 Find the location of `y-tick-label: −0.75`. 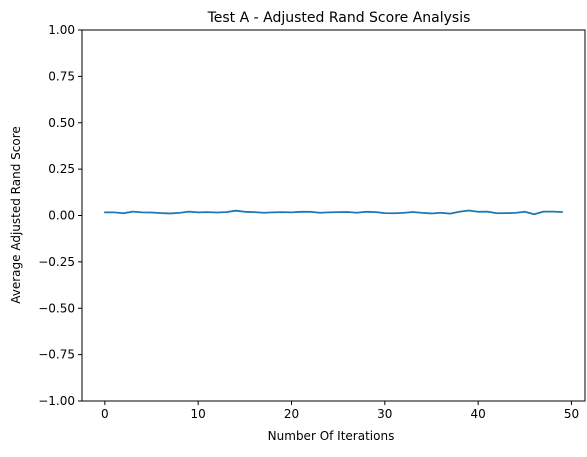

y-tick-label: −0.75 is located at coordinates (56, 355).